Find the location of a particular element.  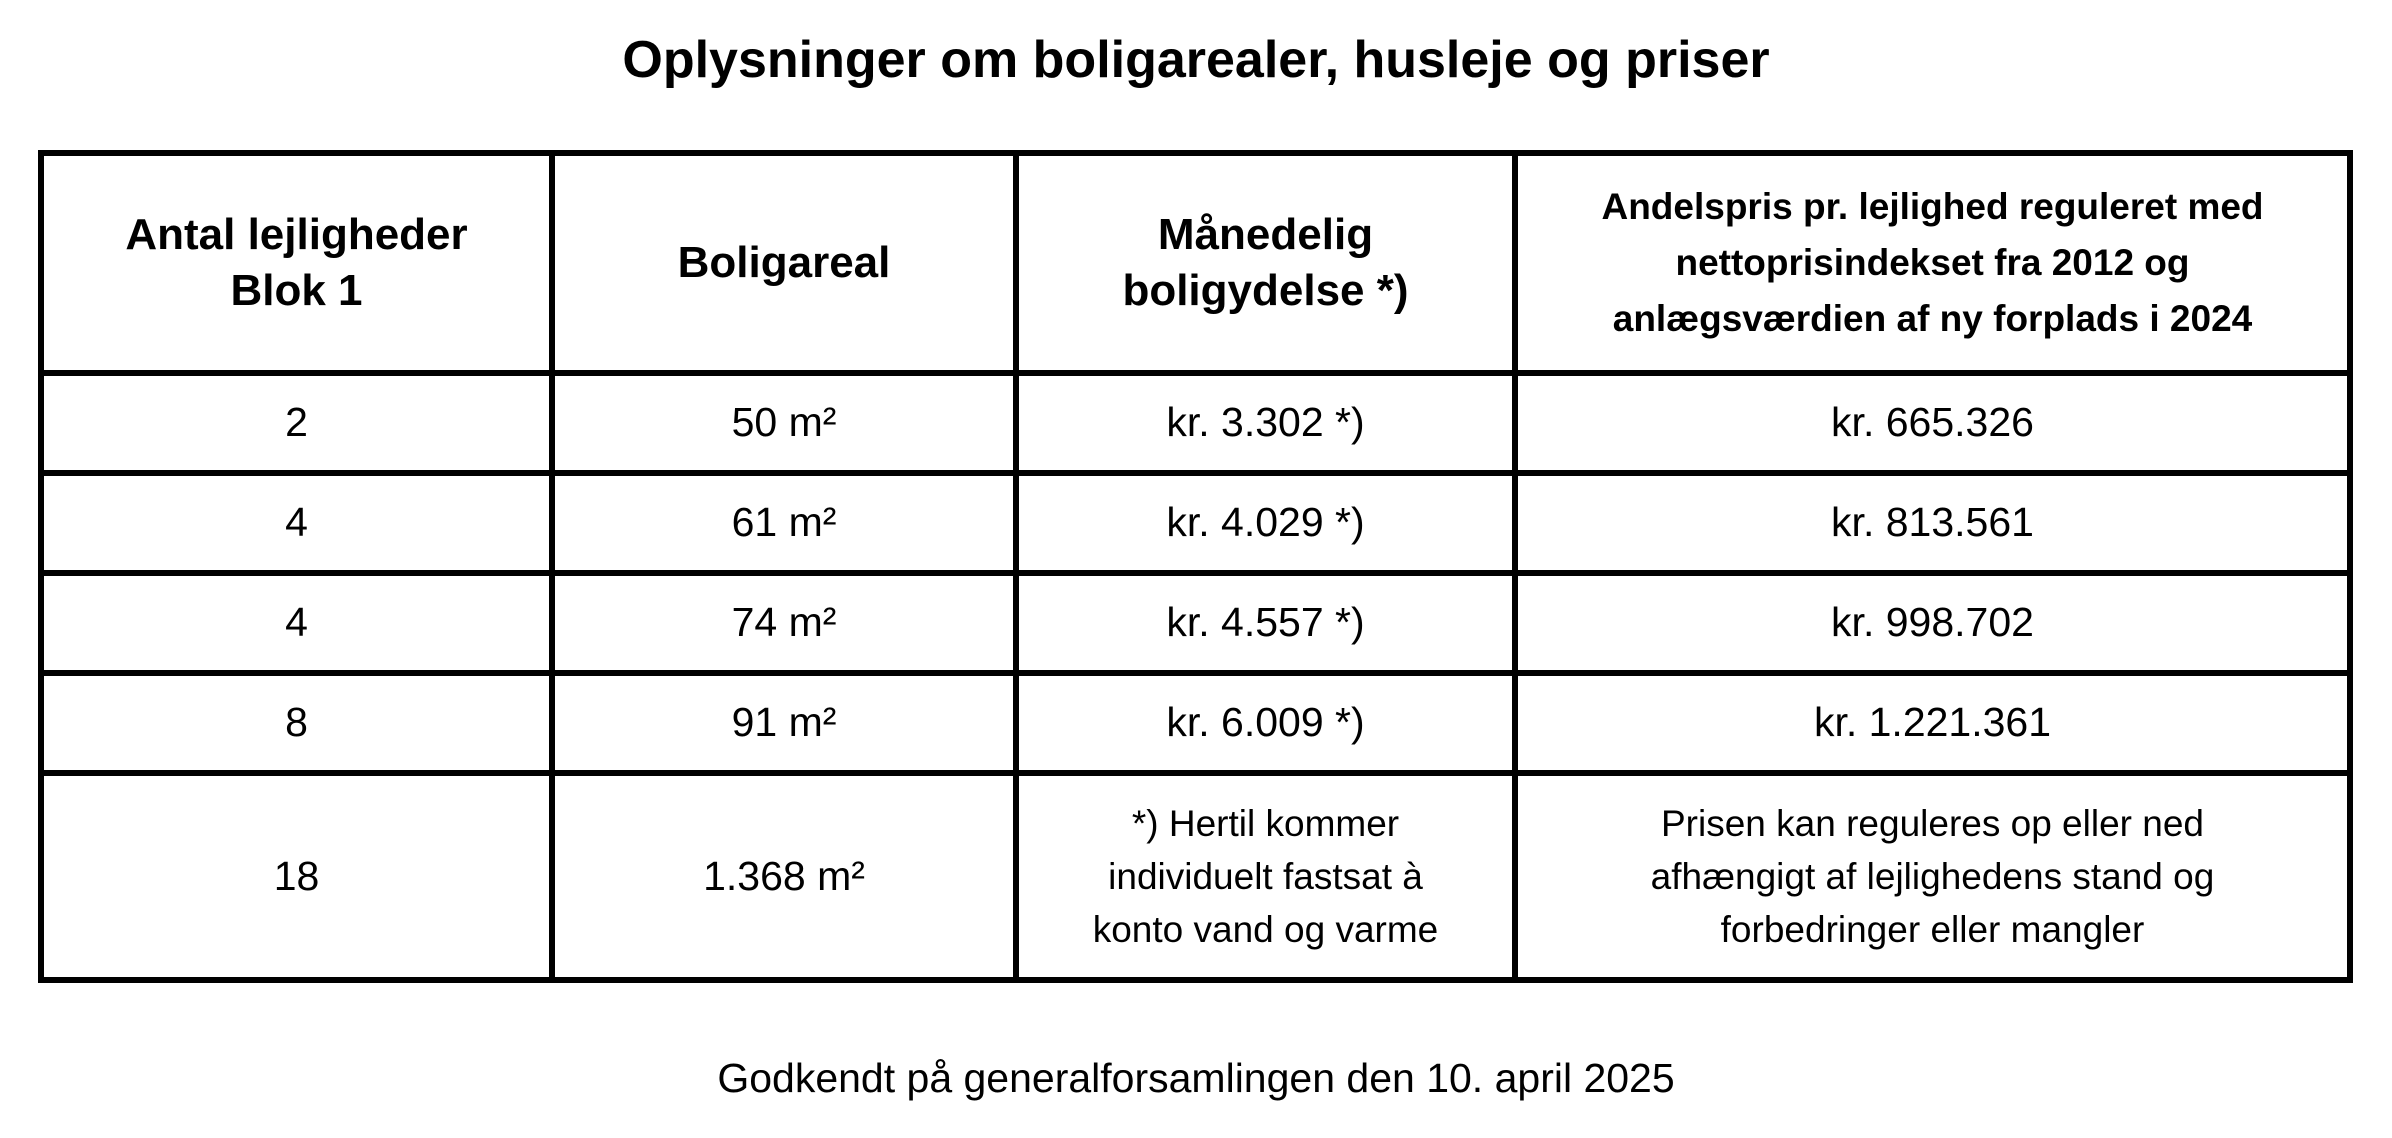

table-row: 2 50 m² kr. 3.302 *) kr. 665.326 is located at coordinates (1195, 423).